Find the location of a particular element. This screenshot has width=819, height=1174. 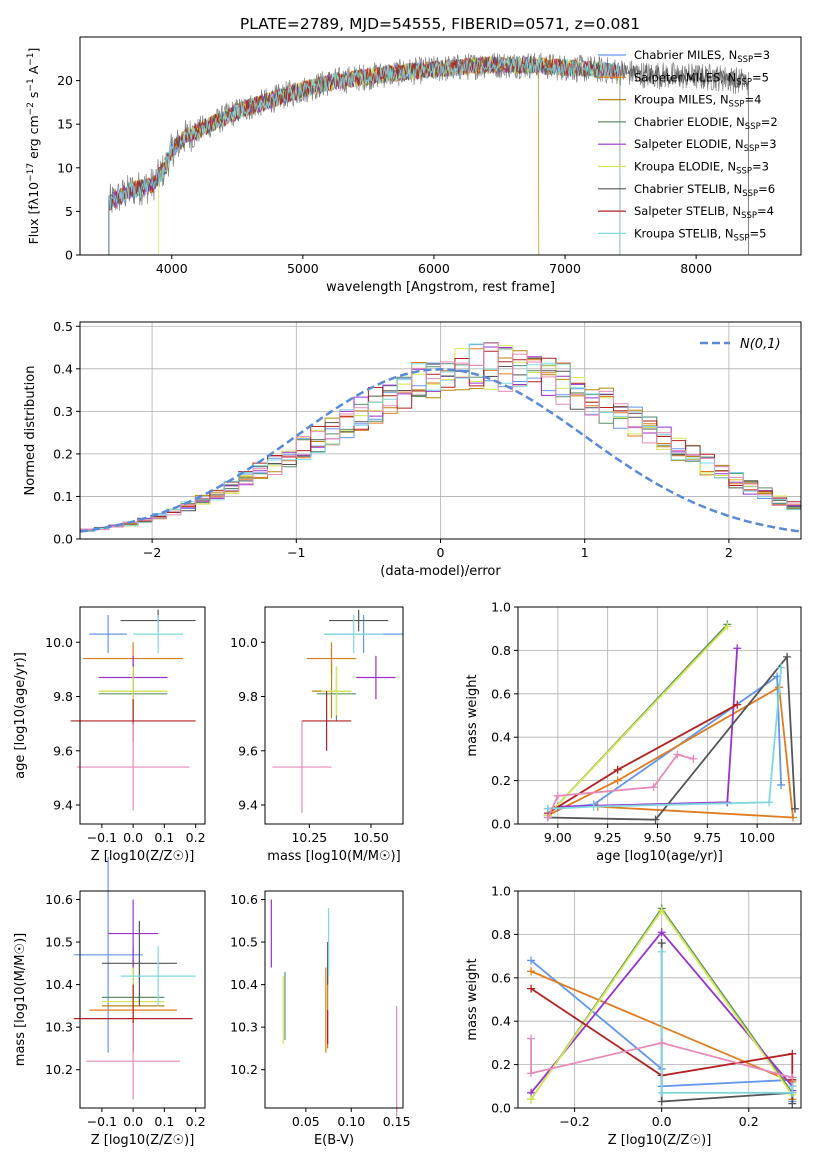

legend-entry: Salpeter MILES, NSSP=5 is located at coordinates (701, 78).